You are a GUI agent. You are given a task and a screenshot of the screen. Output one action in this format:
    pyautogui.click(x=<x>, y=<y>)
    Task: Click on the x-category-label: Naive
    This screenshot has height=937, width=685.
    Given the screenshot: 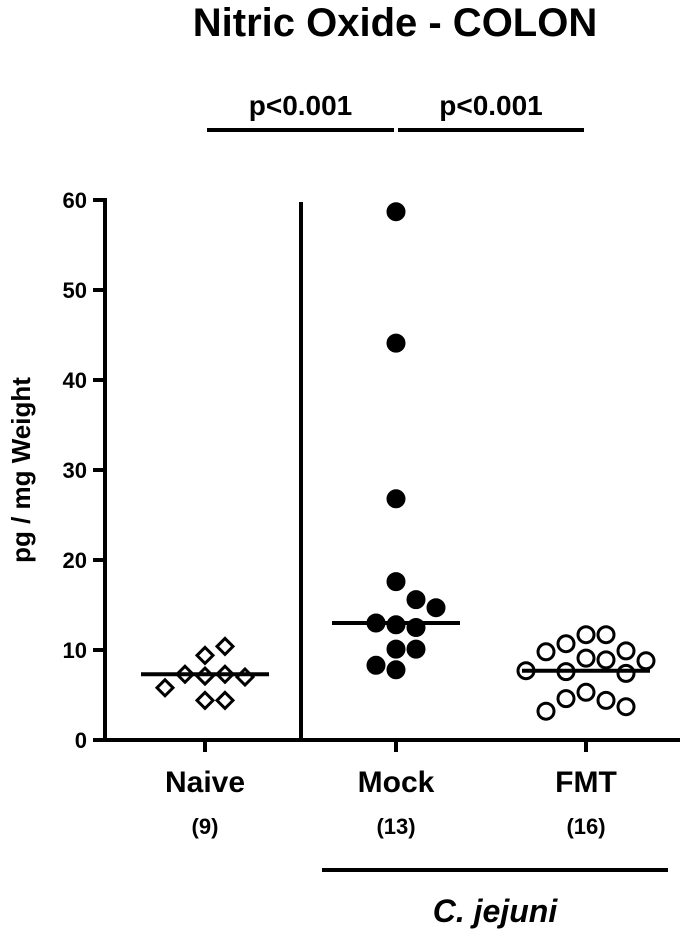 What is the action you would take?
    pyautogui.click(x=205, y=782)
    